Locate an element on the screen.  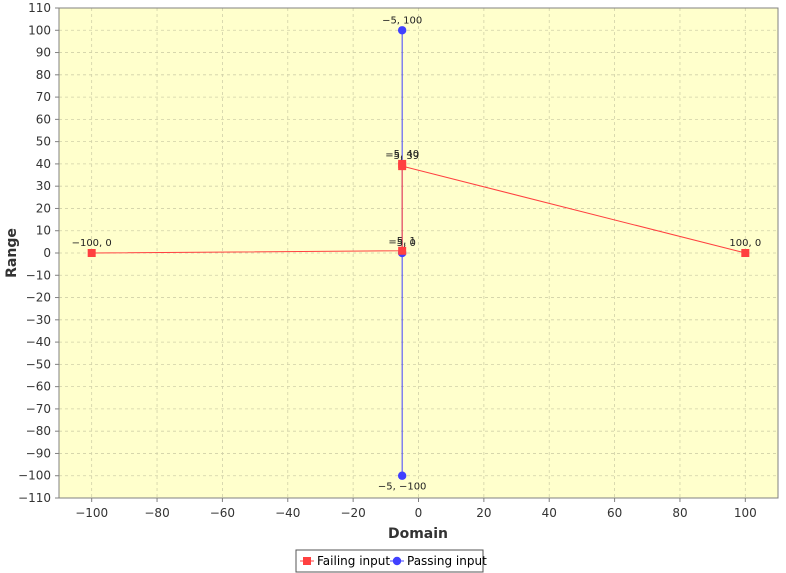
y-tick-label: −80 is located at coordinates (38, 431).